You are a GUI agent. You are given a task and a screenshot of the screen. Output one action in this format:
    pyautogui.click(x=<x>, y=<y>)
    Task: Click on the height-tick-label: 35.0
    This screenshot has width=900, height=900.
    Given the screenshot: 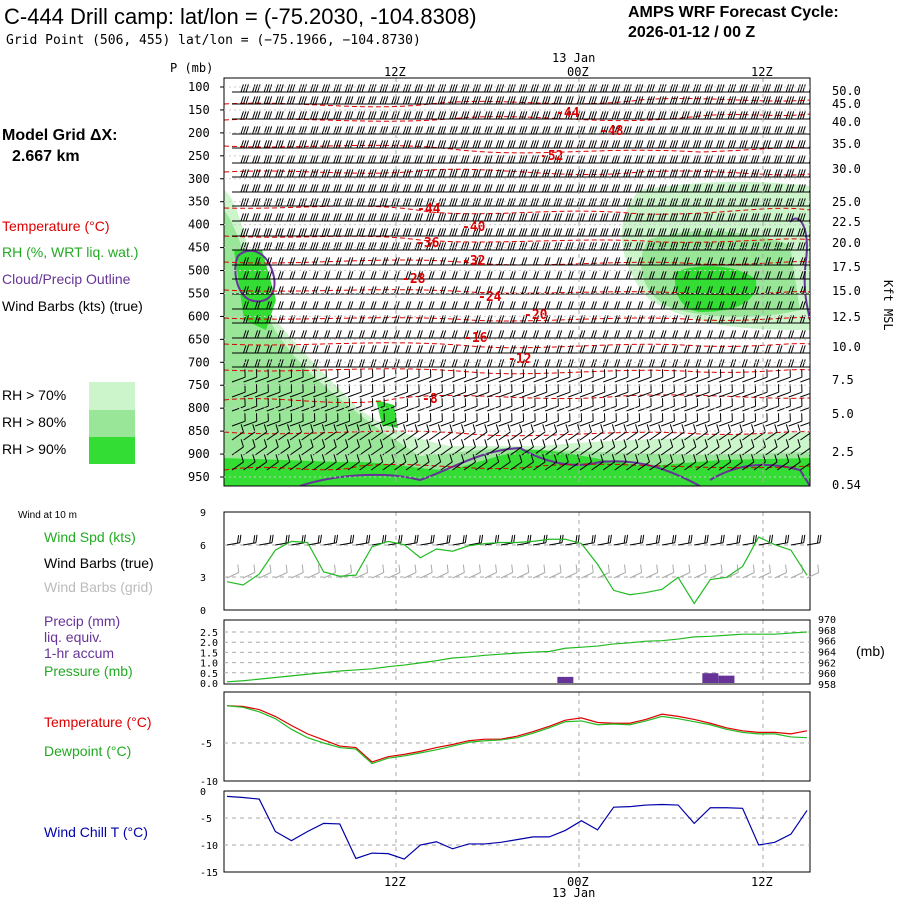 What is the action you would take?
    pyautogui.click(x=846, y=144)
    